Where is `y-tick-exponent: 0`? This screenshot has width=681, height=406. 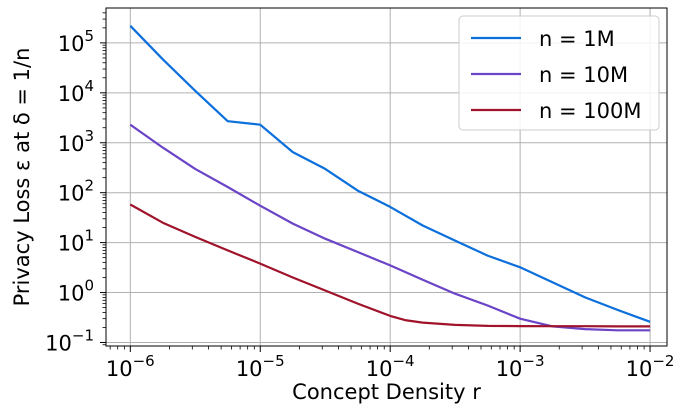
y-tick-exponent: 0 is located at coordinates (89, 286).